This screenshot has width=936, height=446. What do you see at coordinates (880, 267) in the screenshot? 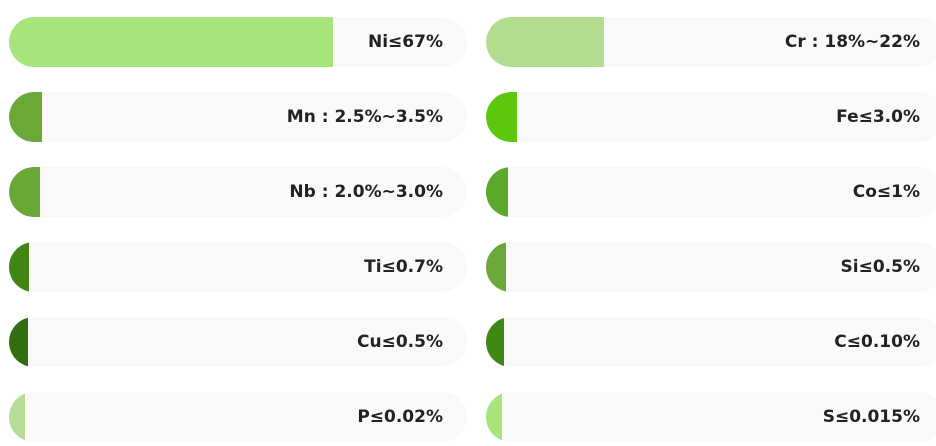
I see `element-bar-label: Si≤0.5%` at bounding box center [880, 267].